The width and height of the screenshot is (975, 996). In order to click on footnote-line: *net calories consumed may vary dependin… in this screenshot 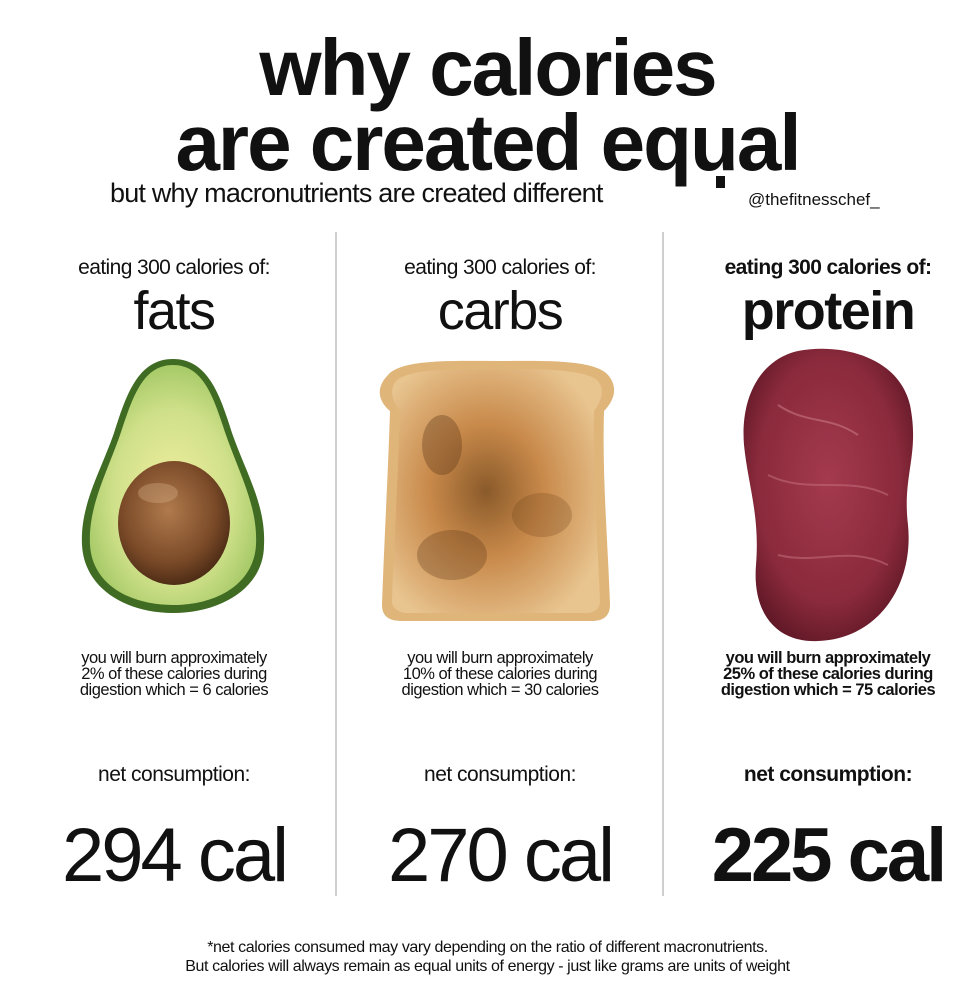, I will do `click(487, 947)`.